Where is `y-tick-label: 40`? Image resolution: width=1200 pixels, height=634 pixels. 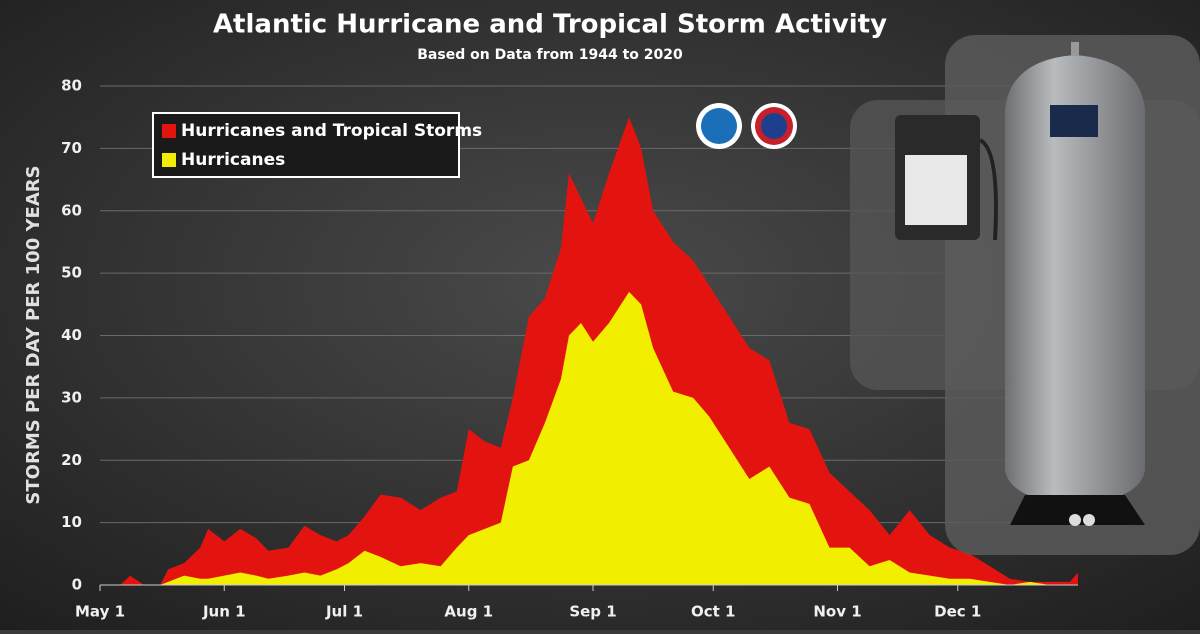
y-tick-label: 40 is located at coordinates (71, 335).